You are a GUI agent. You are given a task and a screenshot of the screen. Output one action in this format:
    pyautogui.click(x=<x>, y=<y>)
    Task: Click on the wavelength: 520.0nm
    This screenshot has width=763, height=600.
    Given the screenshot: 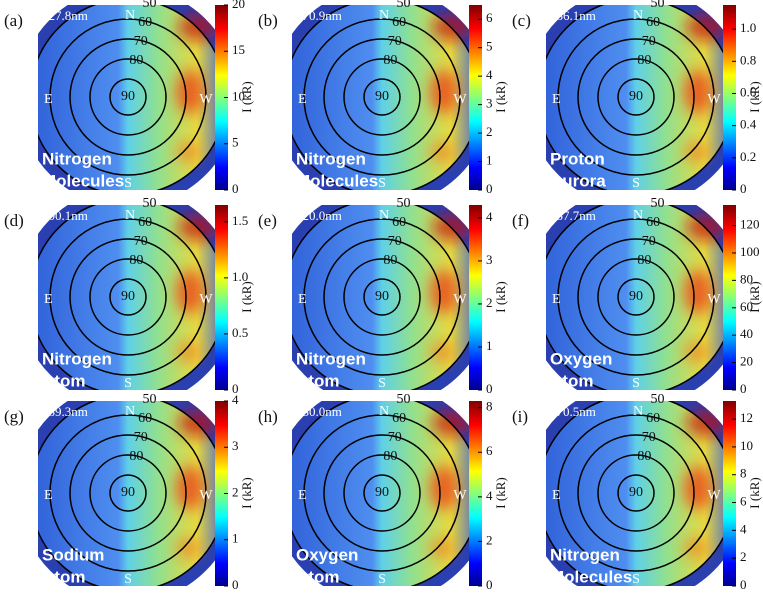 What is the action you would take?
    pyautogui.click(x=319, y=215)
    